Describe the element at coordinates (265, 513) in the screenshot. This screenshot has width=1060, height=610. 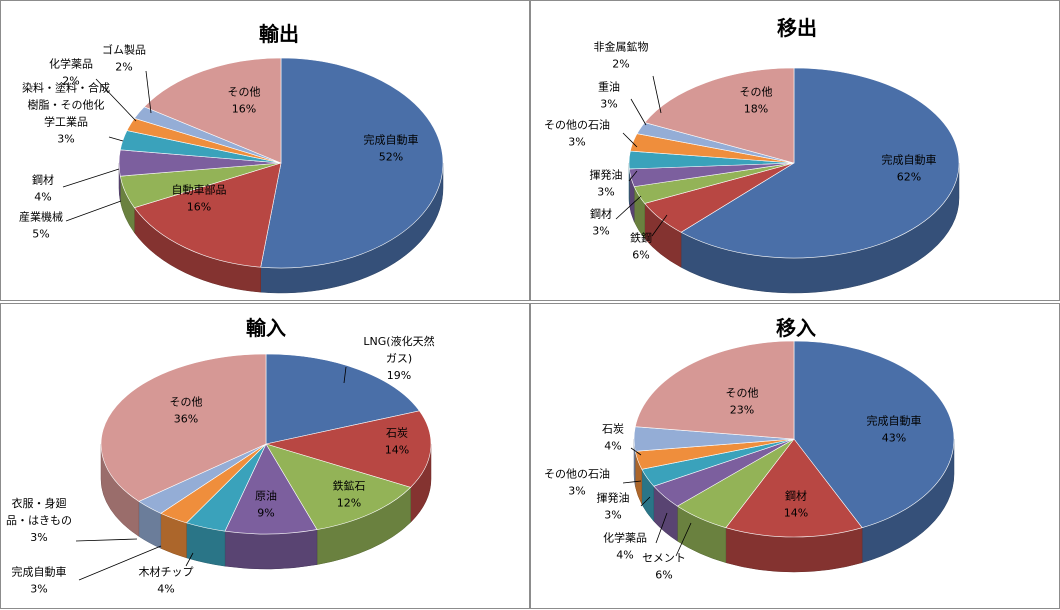
I see `pie-percent-label: 9%` at that location.